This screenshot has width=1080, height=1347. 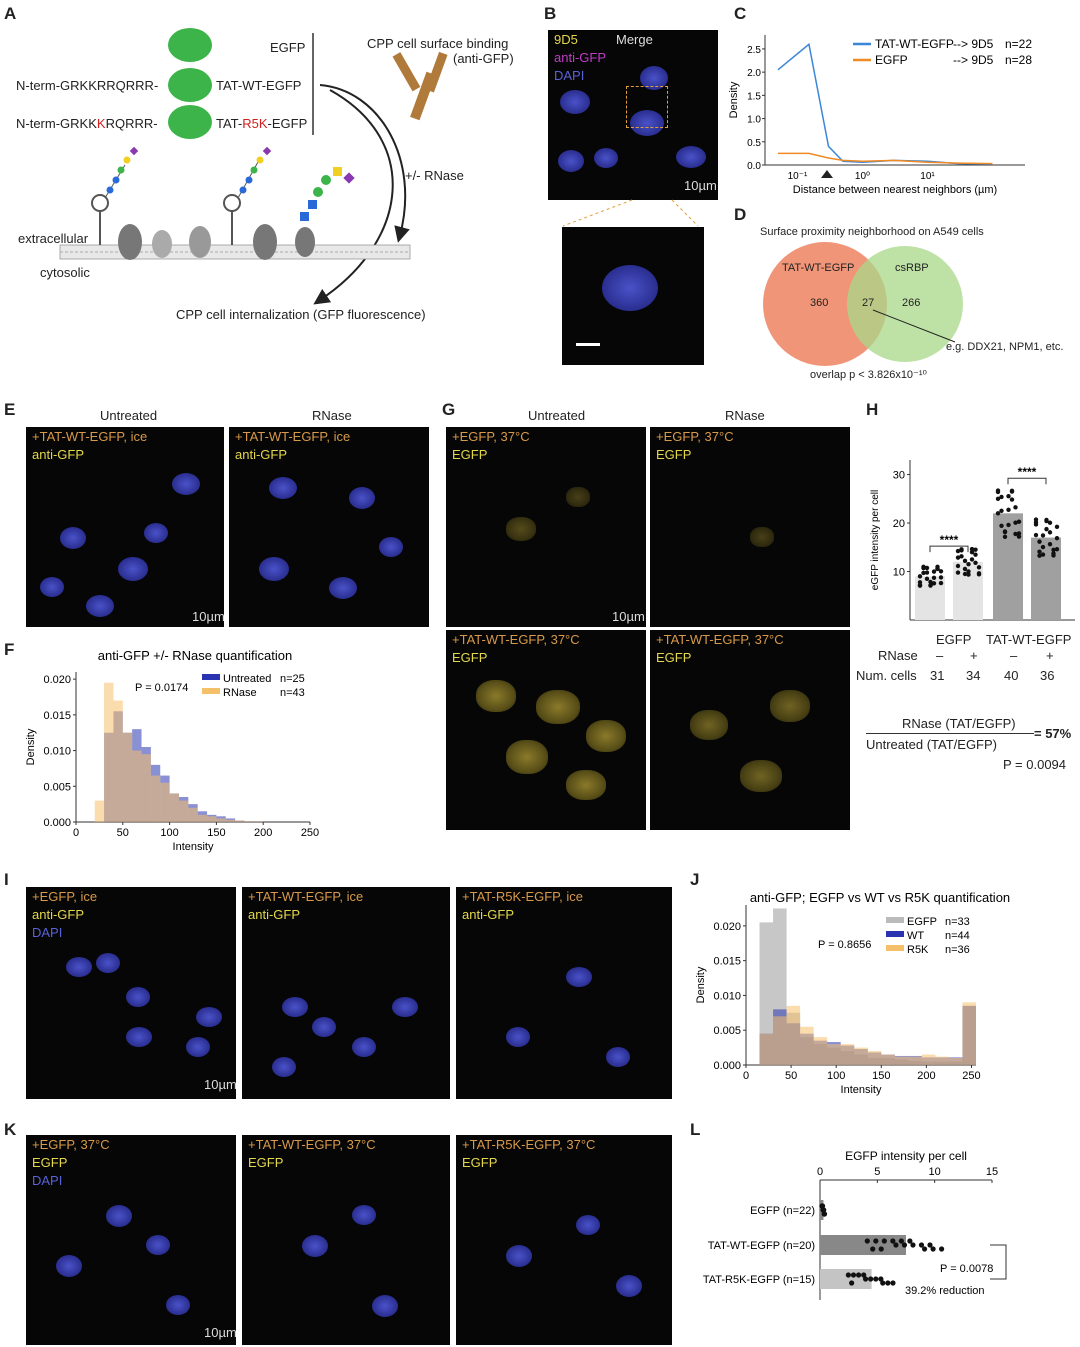 What do you see at coordinates (966, 1269) in the screenshot?
I see `p-value: P = 0.0078` at bounding box center [966, 1269].